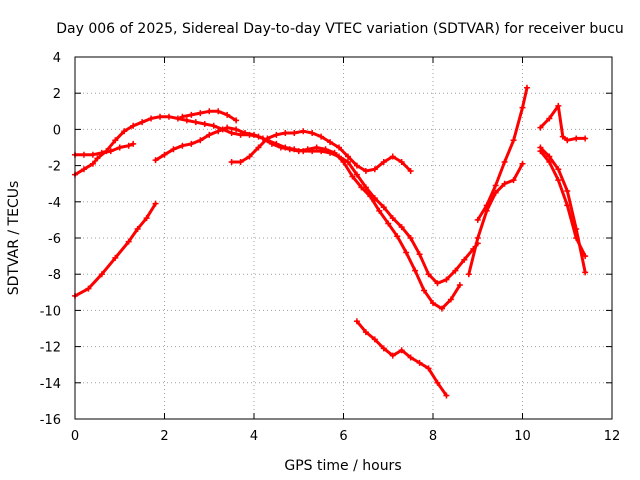  Describe the element at coordinates (54, 239) in the screenshot. I see `y-tick-label: -6` at that location.